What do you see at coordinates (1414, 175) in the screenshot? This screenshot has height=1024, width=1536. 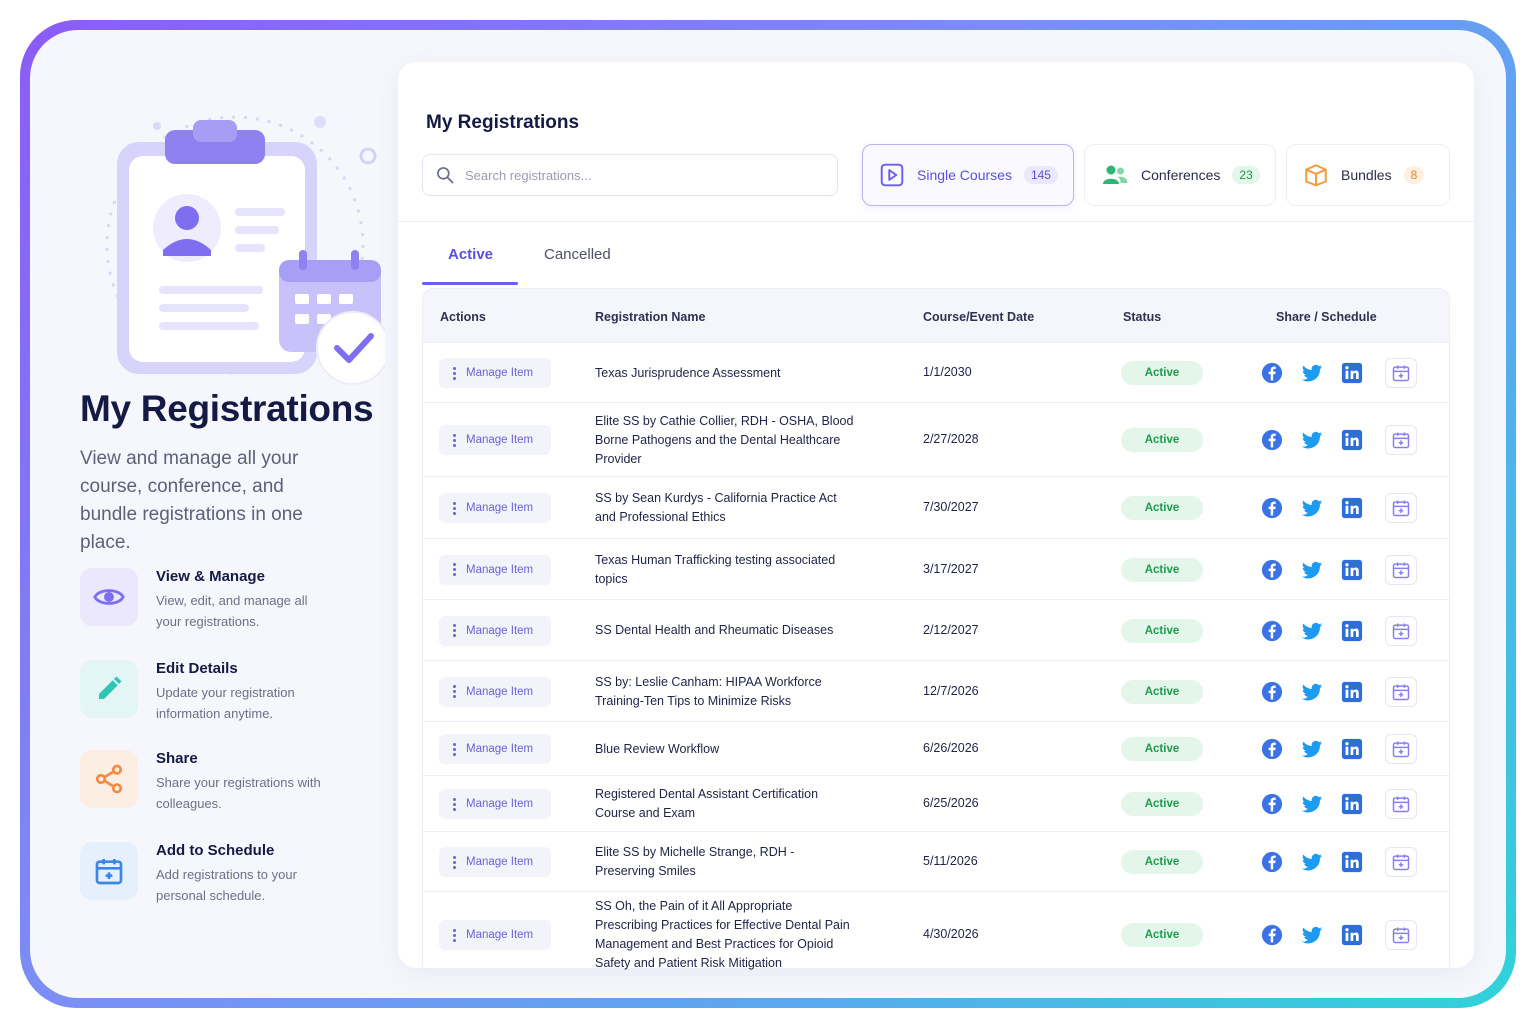 I see `count-badge: 8` at bounding box center [1414, 175].